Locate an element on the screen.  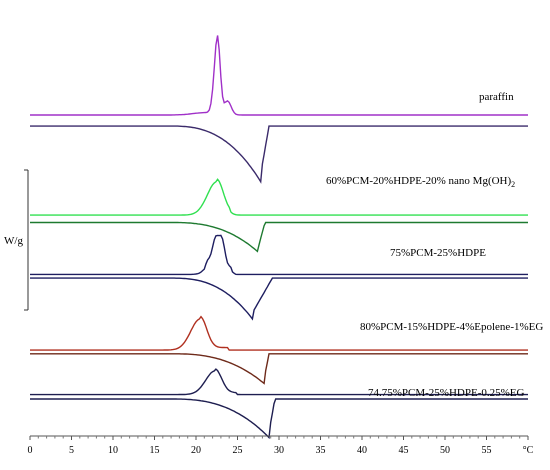
label-series-3: 75%PCM-25%HDPE is located at coordinates (438, 253).